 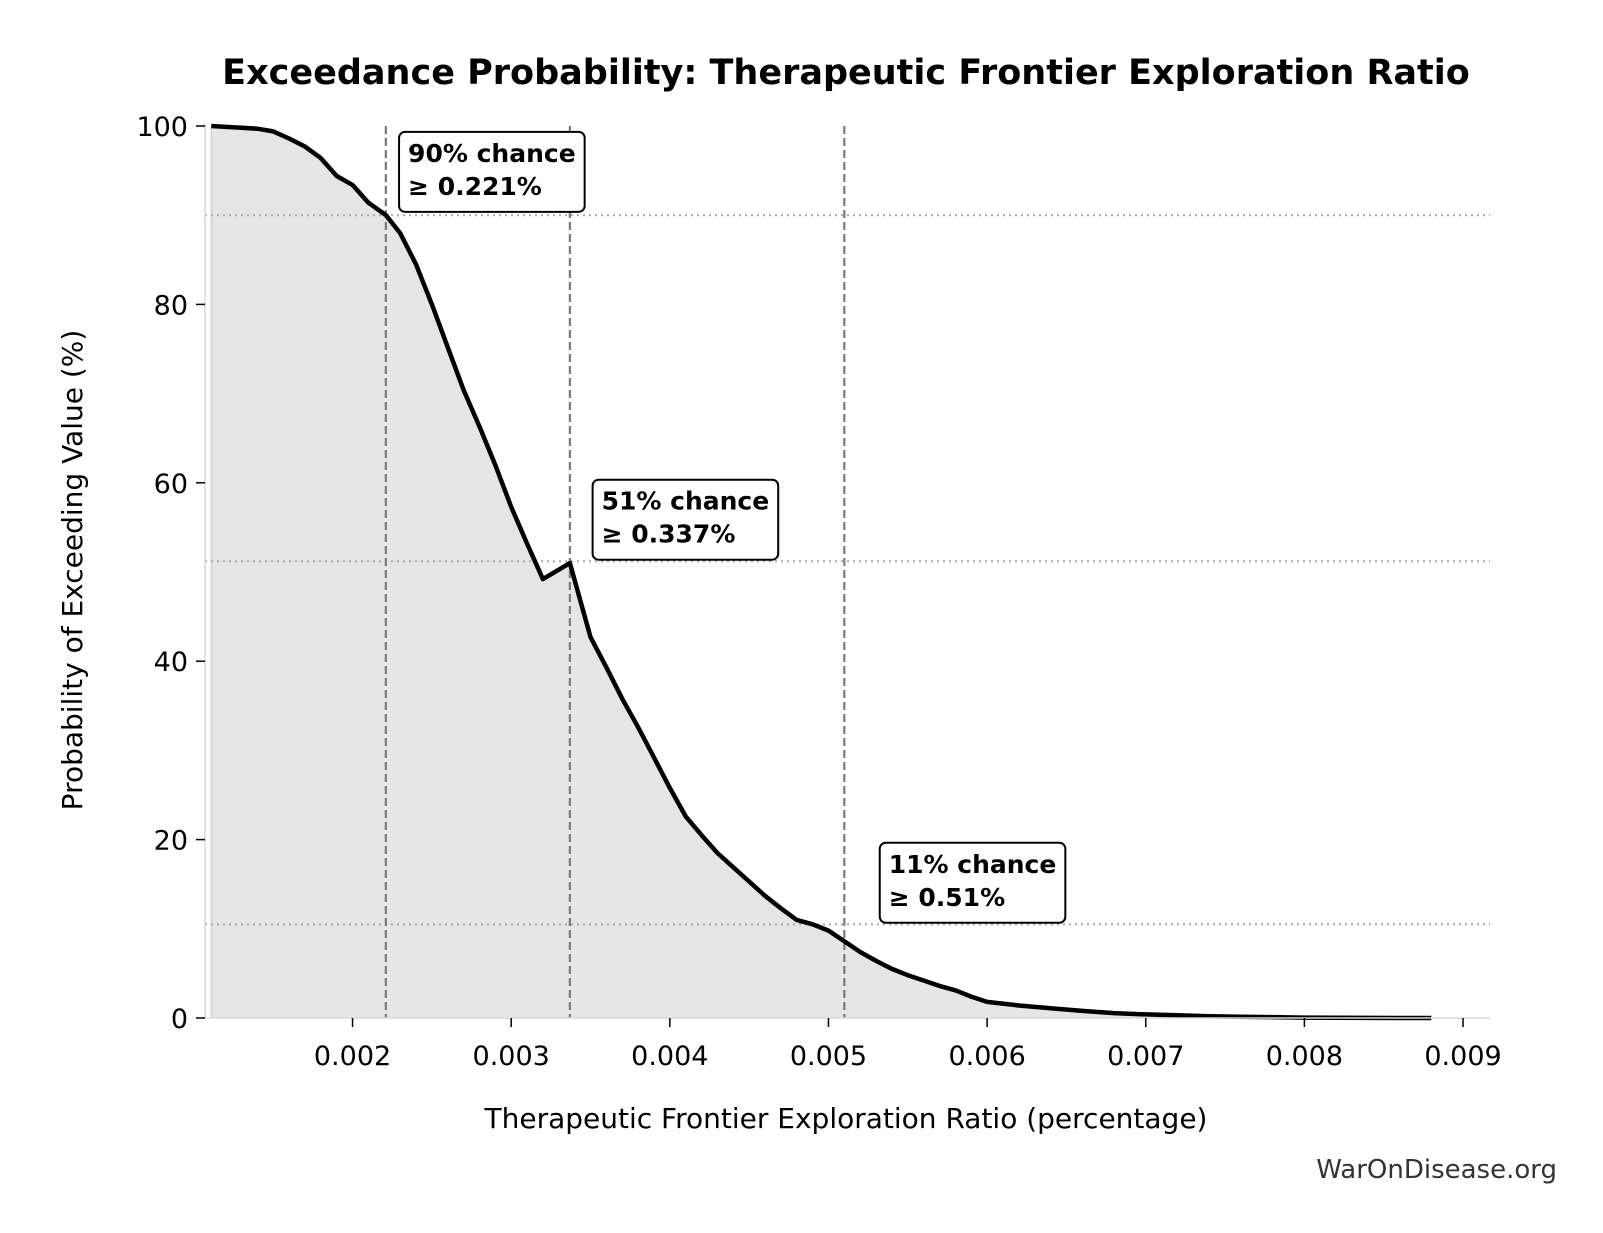 I want to click on annotation-line1: 11% chance, so click(x=973, y=864).